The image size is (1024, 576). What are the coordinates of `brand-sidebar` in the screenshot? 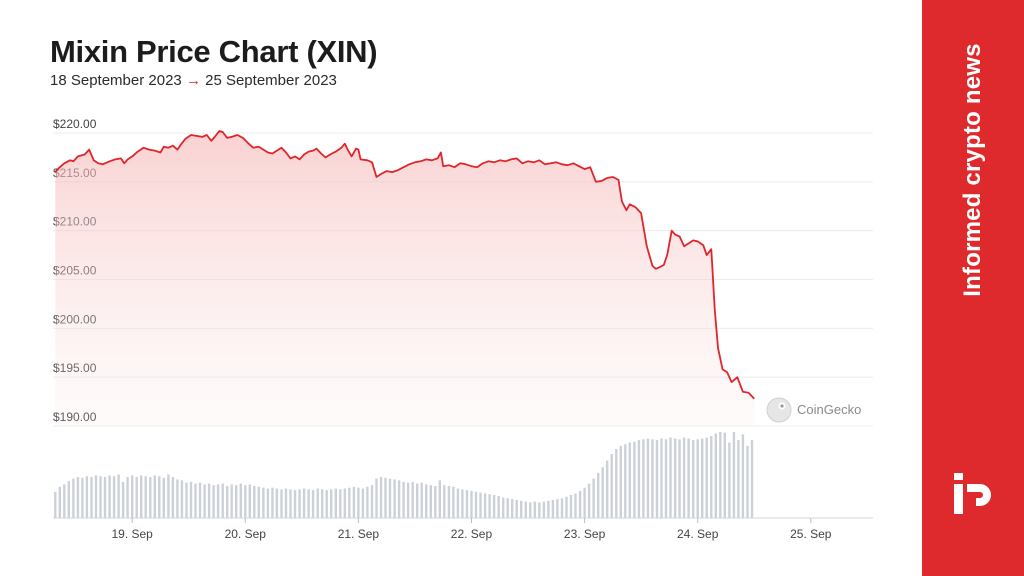 It's located at (973, 288).